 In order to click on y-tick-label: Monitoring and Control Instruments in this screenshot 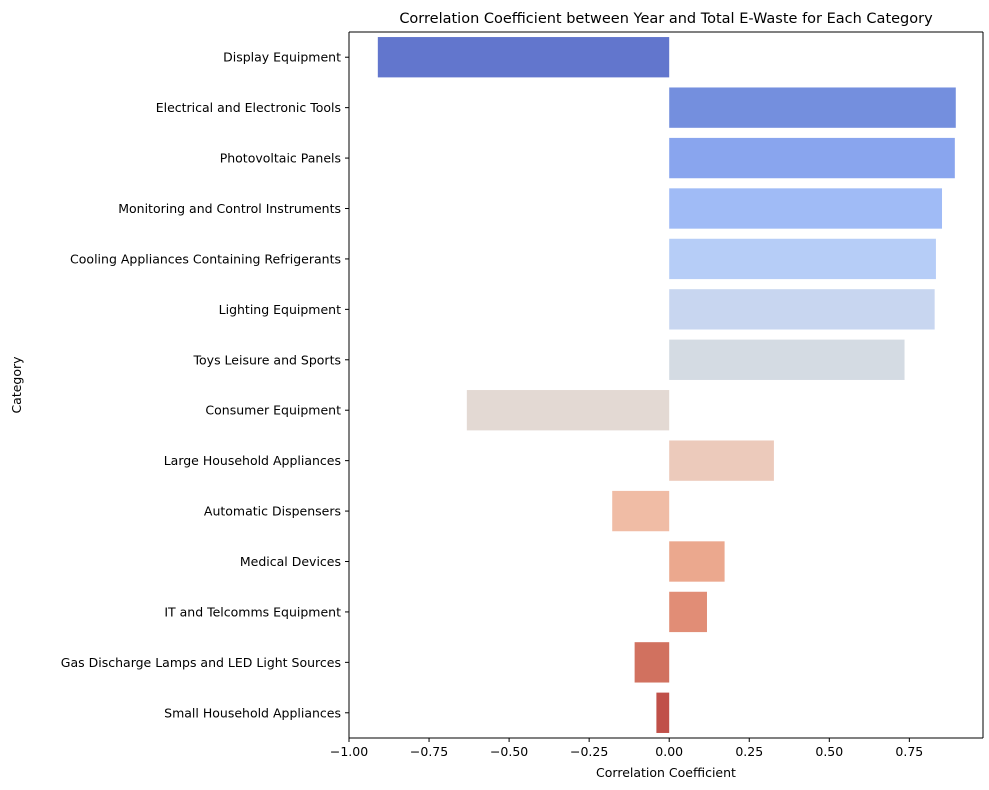, I will do `click(229, 208)`.